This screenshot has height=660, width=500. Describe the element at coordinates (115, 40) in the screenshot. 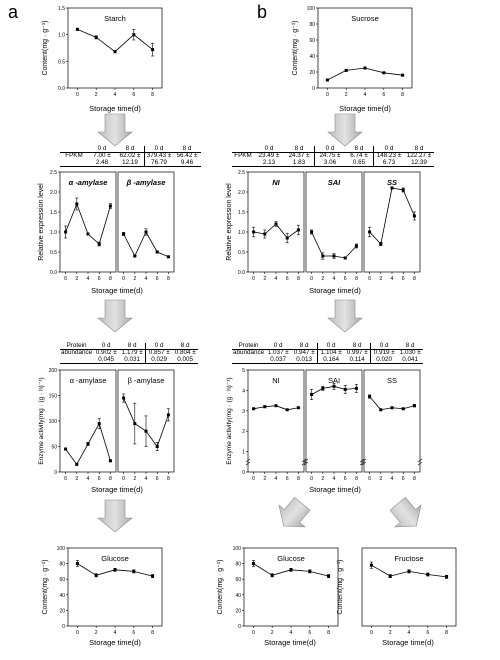

I see `series-line` at that location.